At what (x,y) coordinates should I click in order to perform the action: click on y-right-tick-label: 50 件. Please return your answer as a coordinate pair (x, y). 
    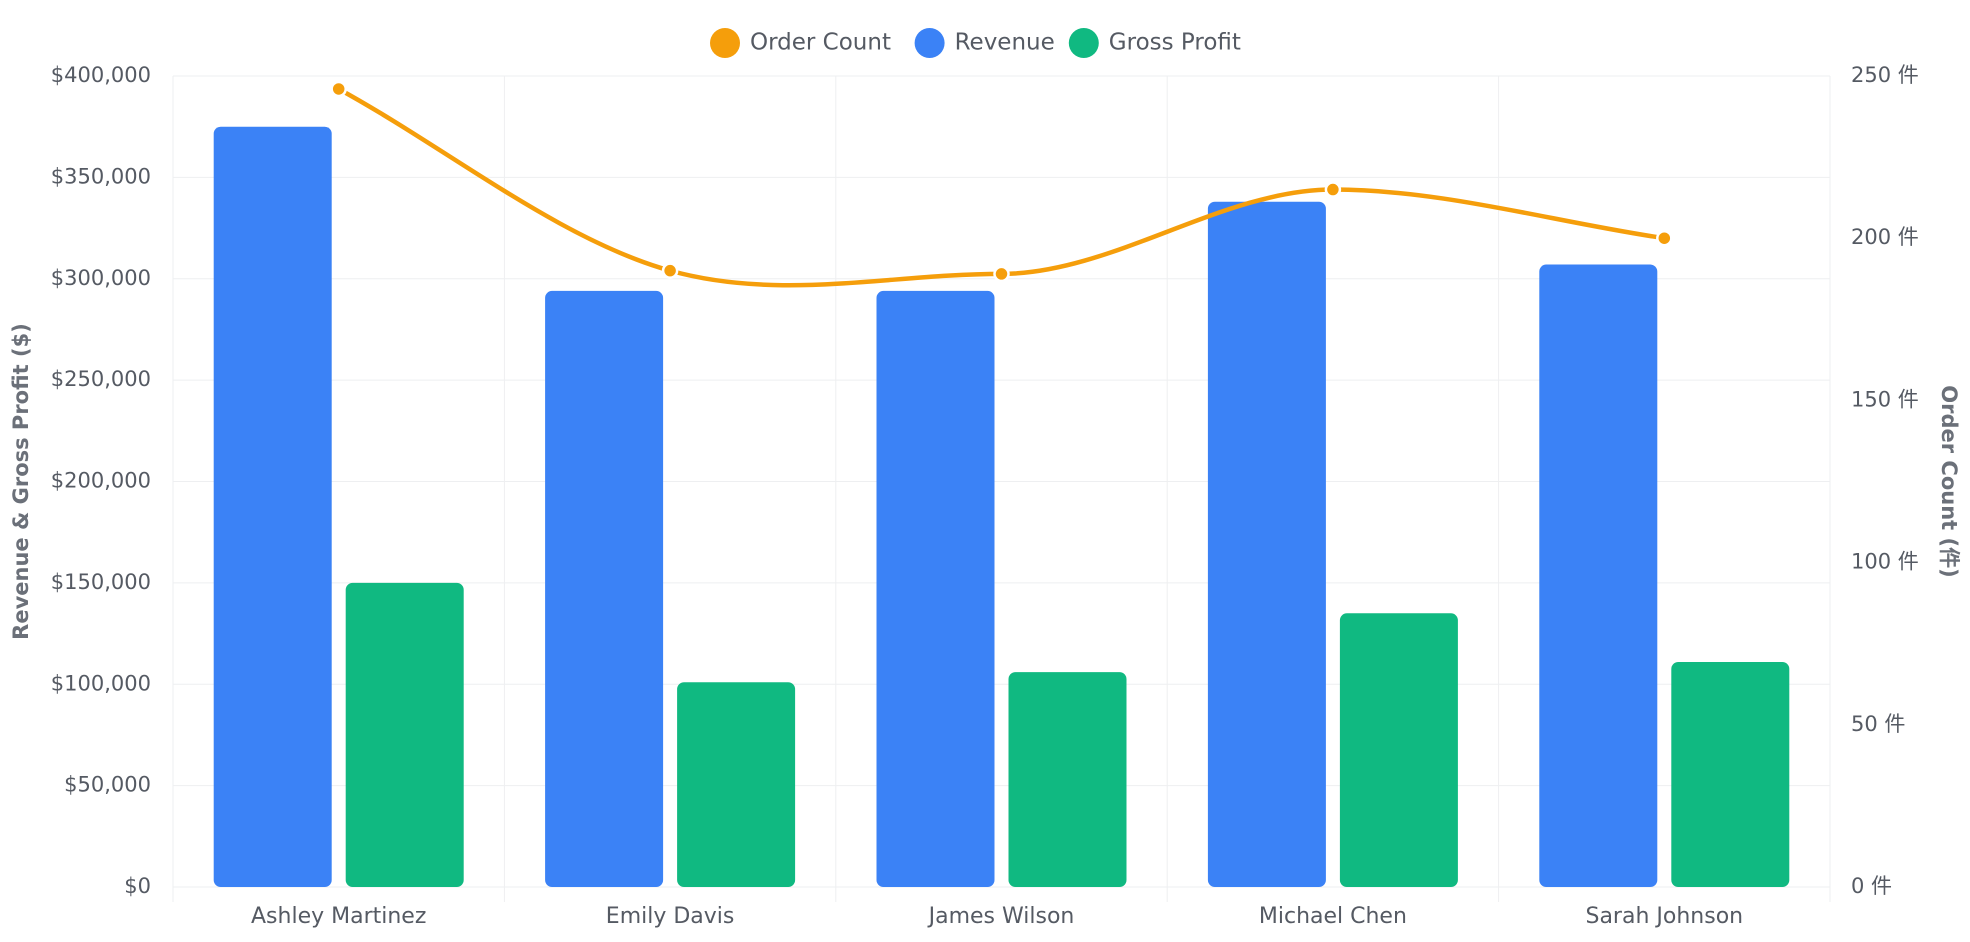
    Looking at the image, I should click on (1878, 724).